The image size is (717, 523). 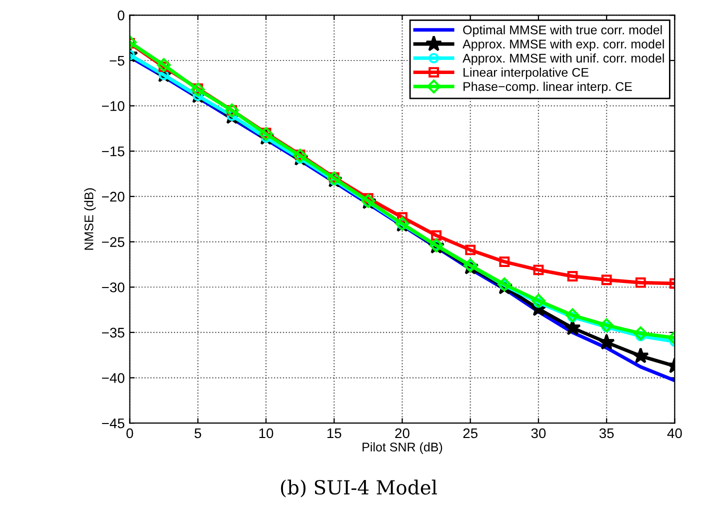 I want to click on x-tick-label: 15, so click(x=334, y=433).